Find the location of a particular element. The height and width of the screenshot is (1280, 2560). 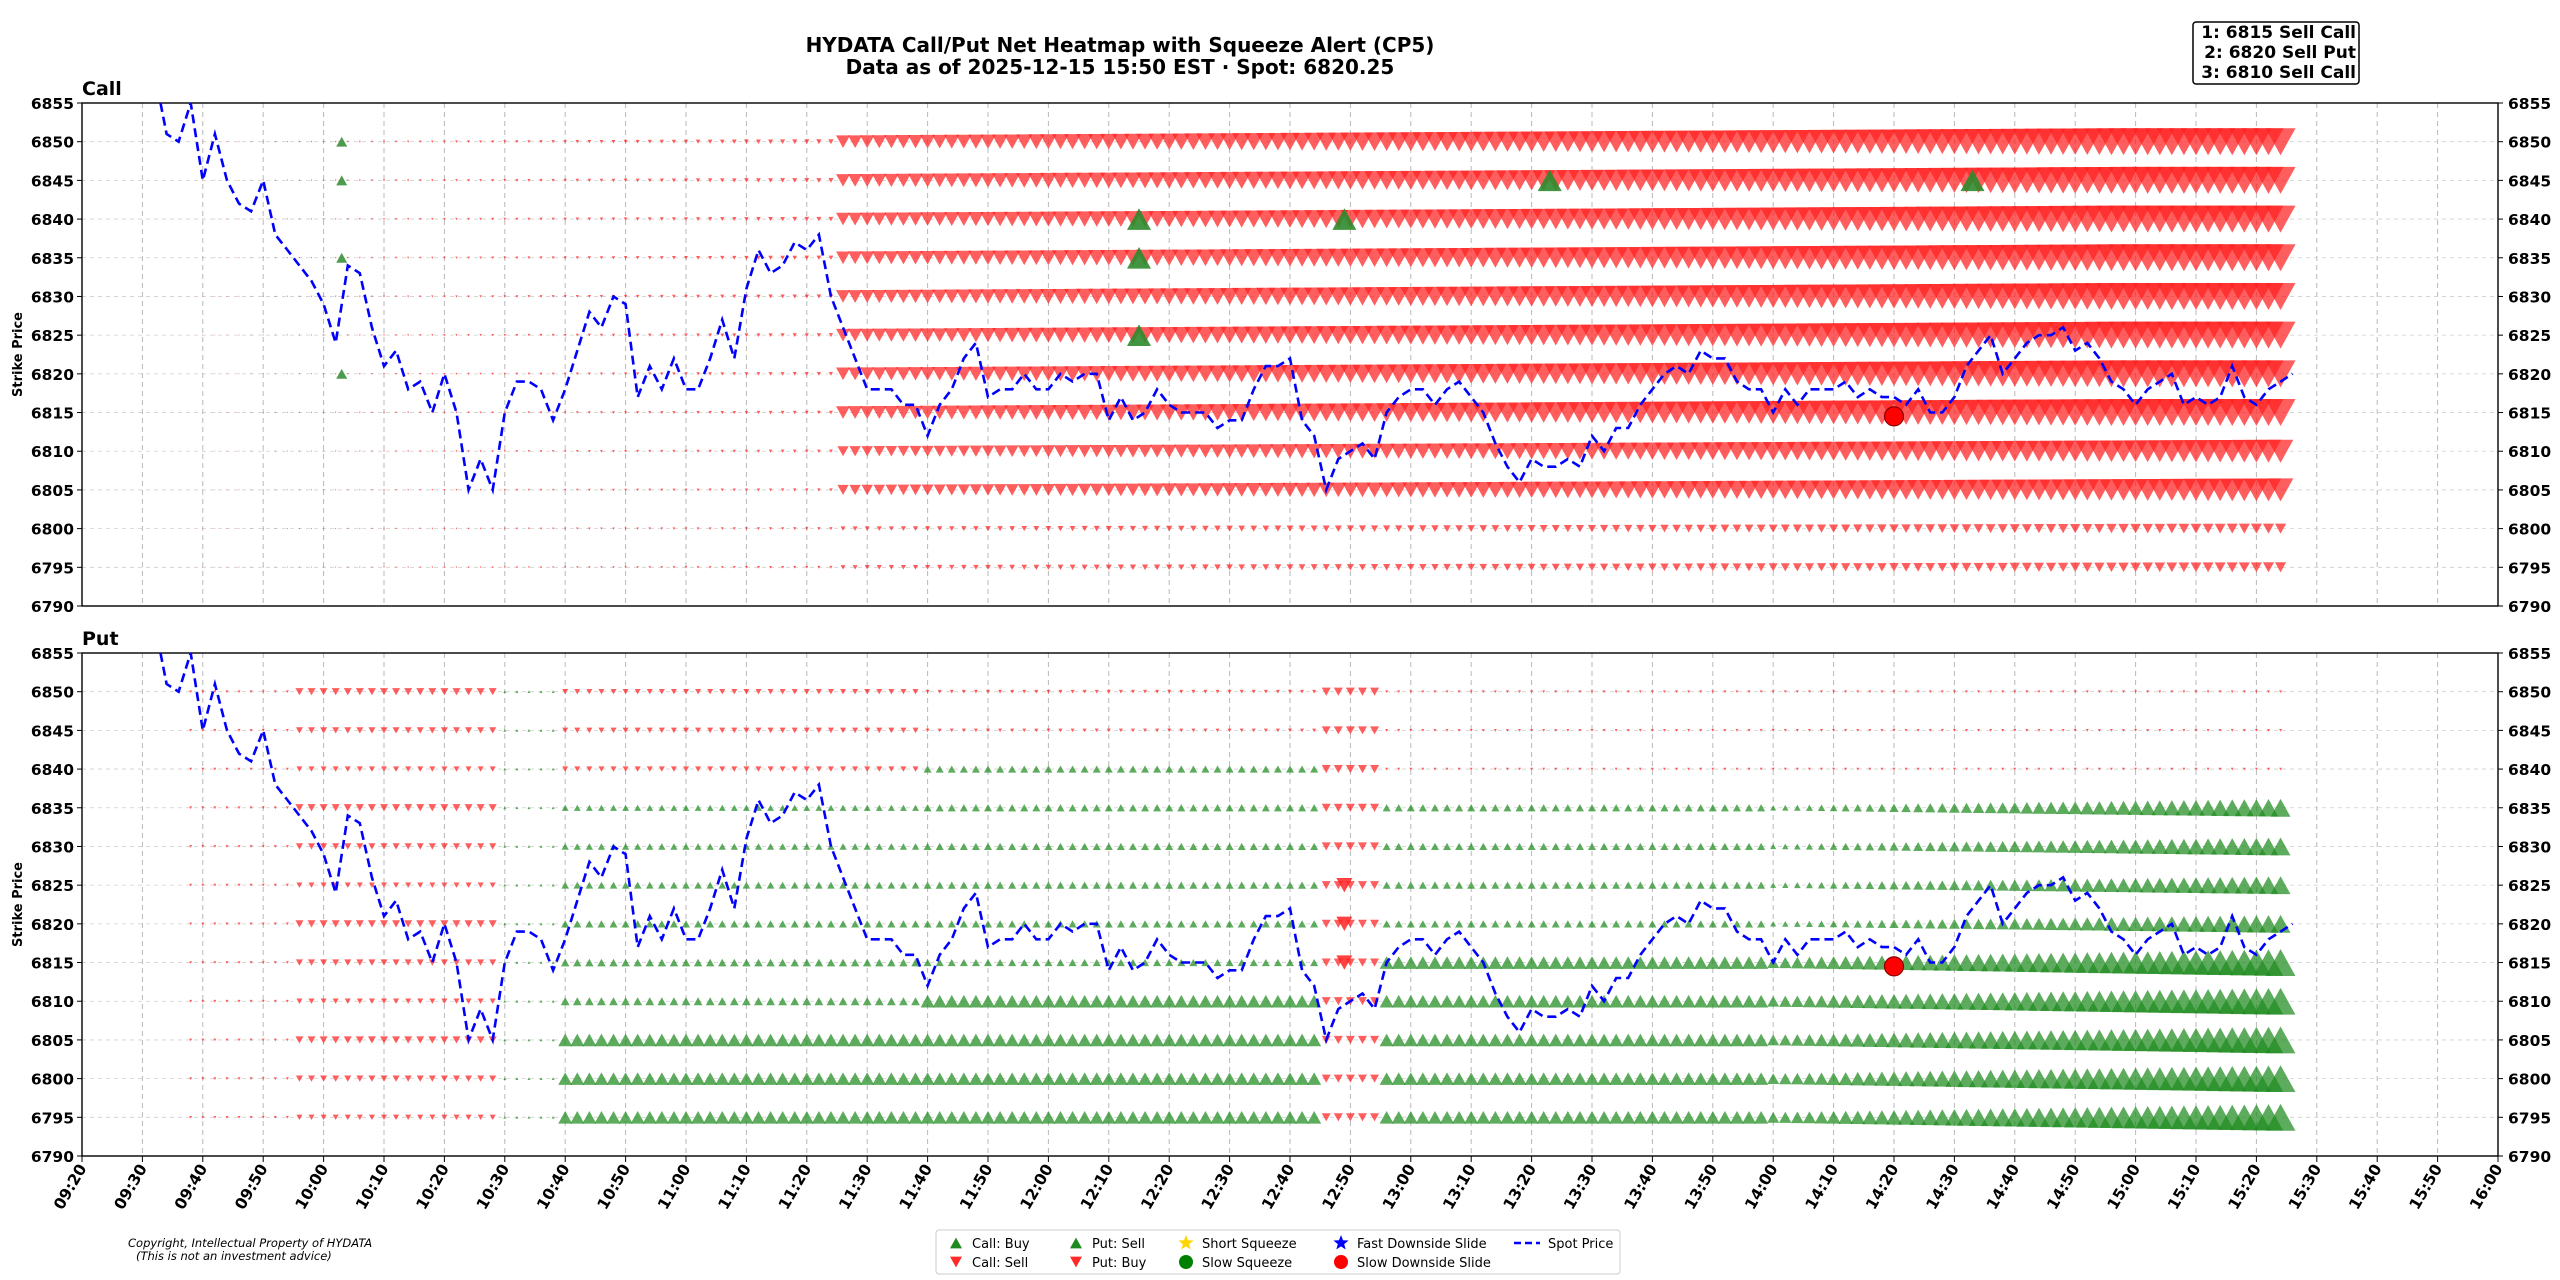

legend-marker is located at coordinates (956, 1243).